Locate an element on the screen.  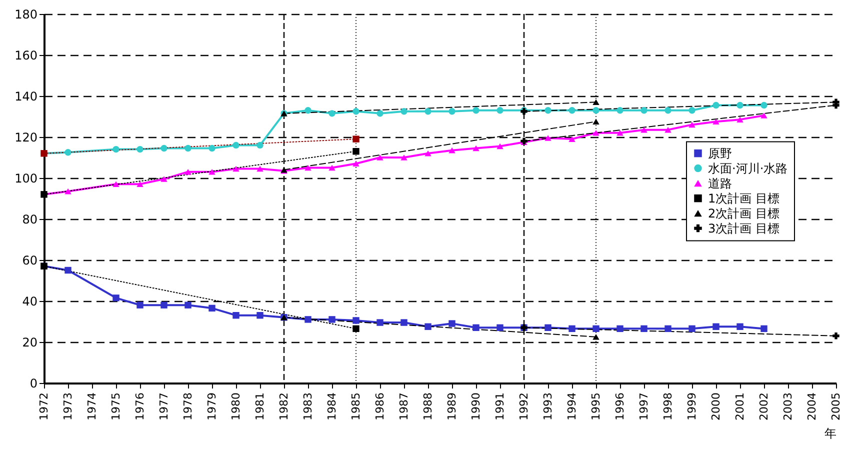
x-tick-label: 1983 is located at coordinates (308, 406).